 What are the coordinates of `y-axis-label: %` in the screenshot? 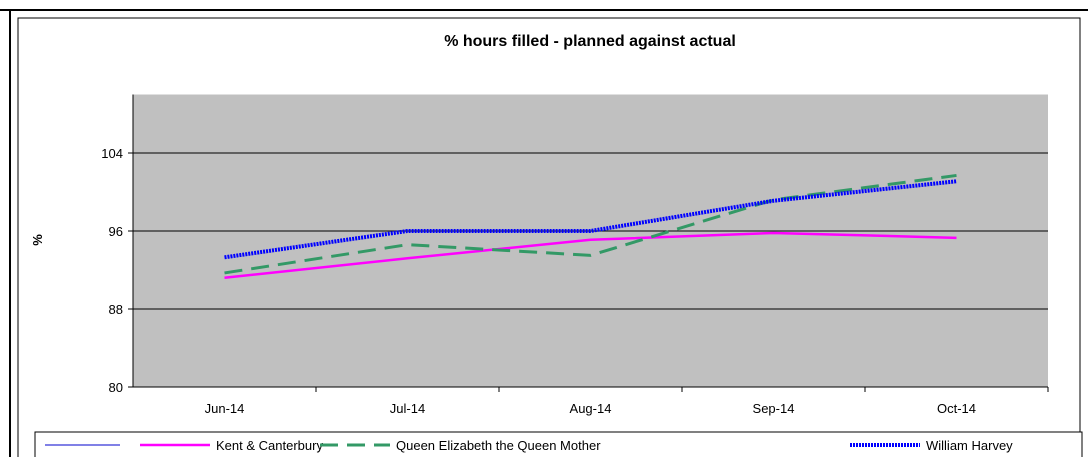 It's located at (37, 240).